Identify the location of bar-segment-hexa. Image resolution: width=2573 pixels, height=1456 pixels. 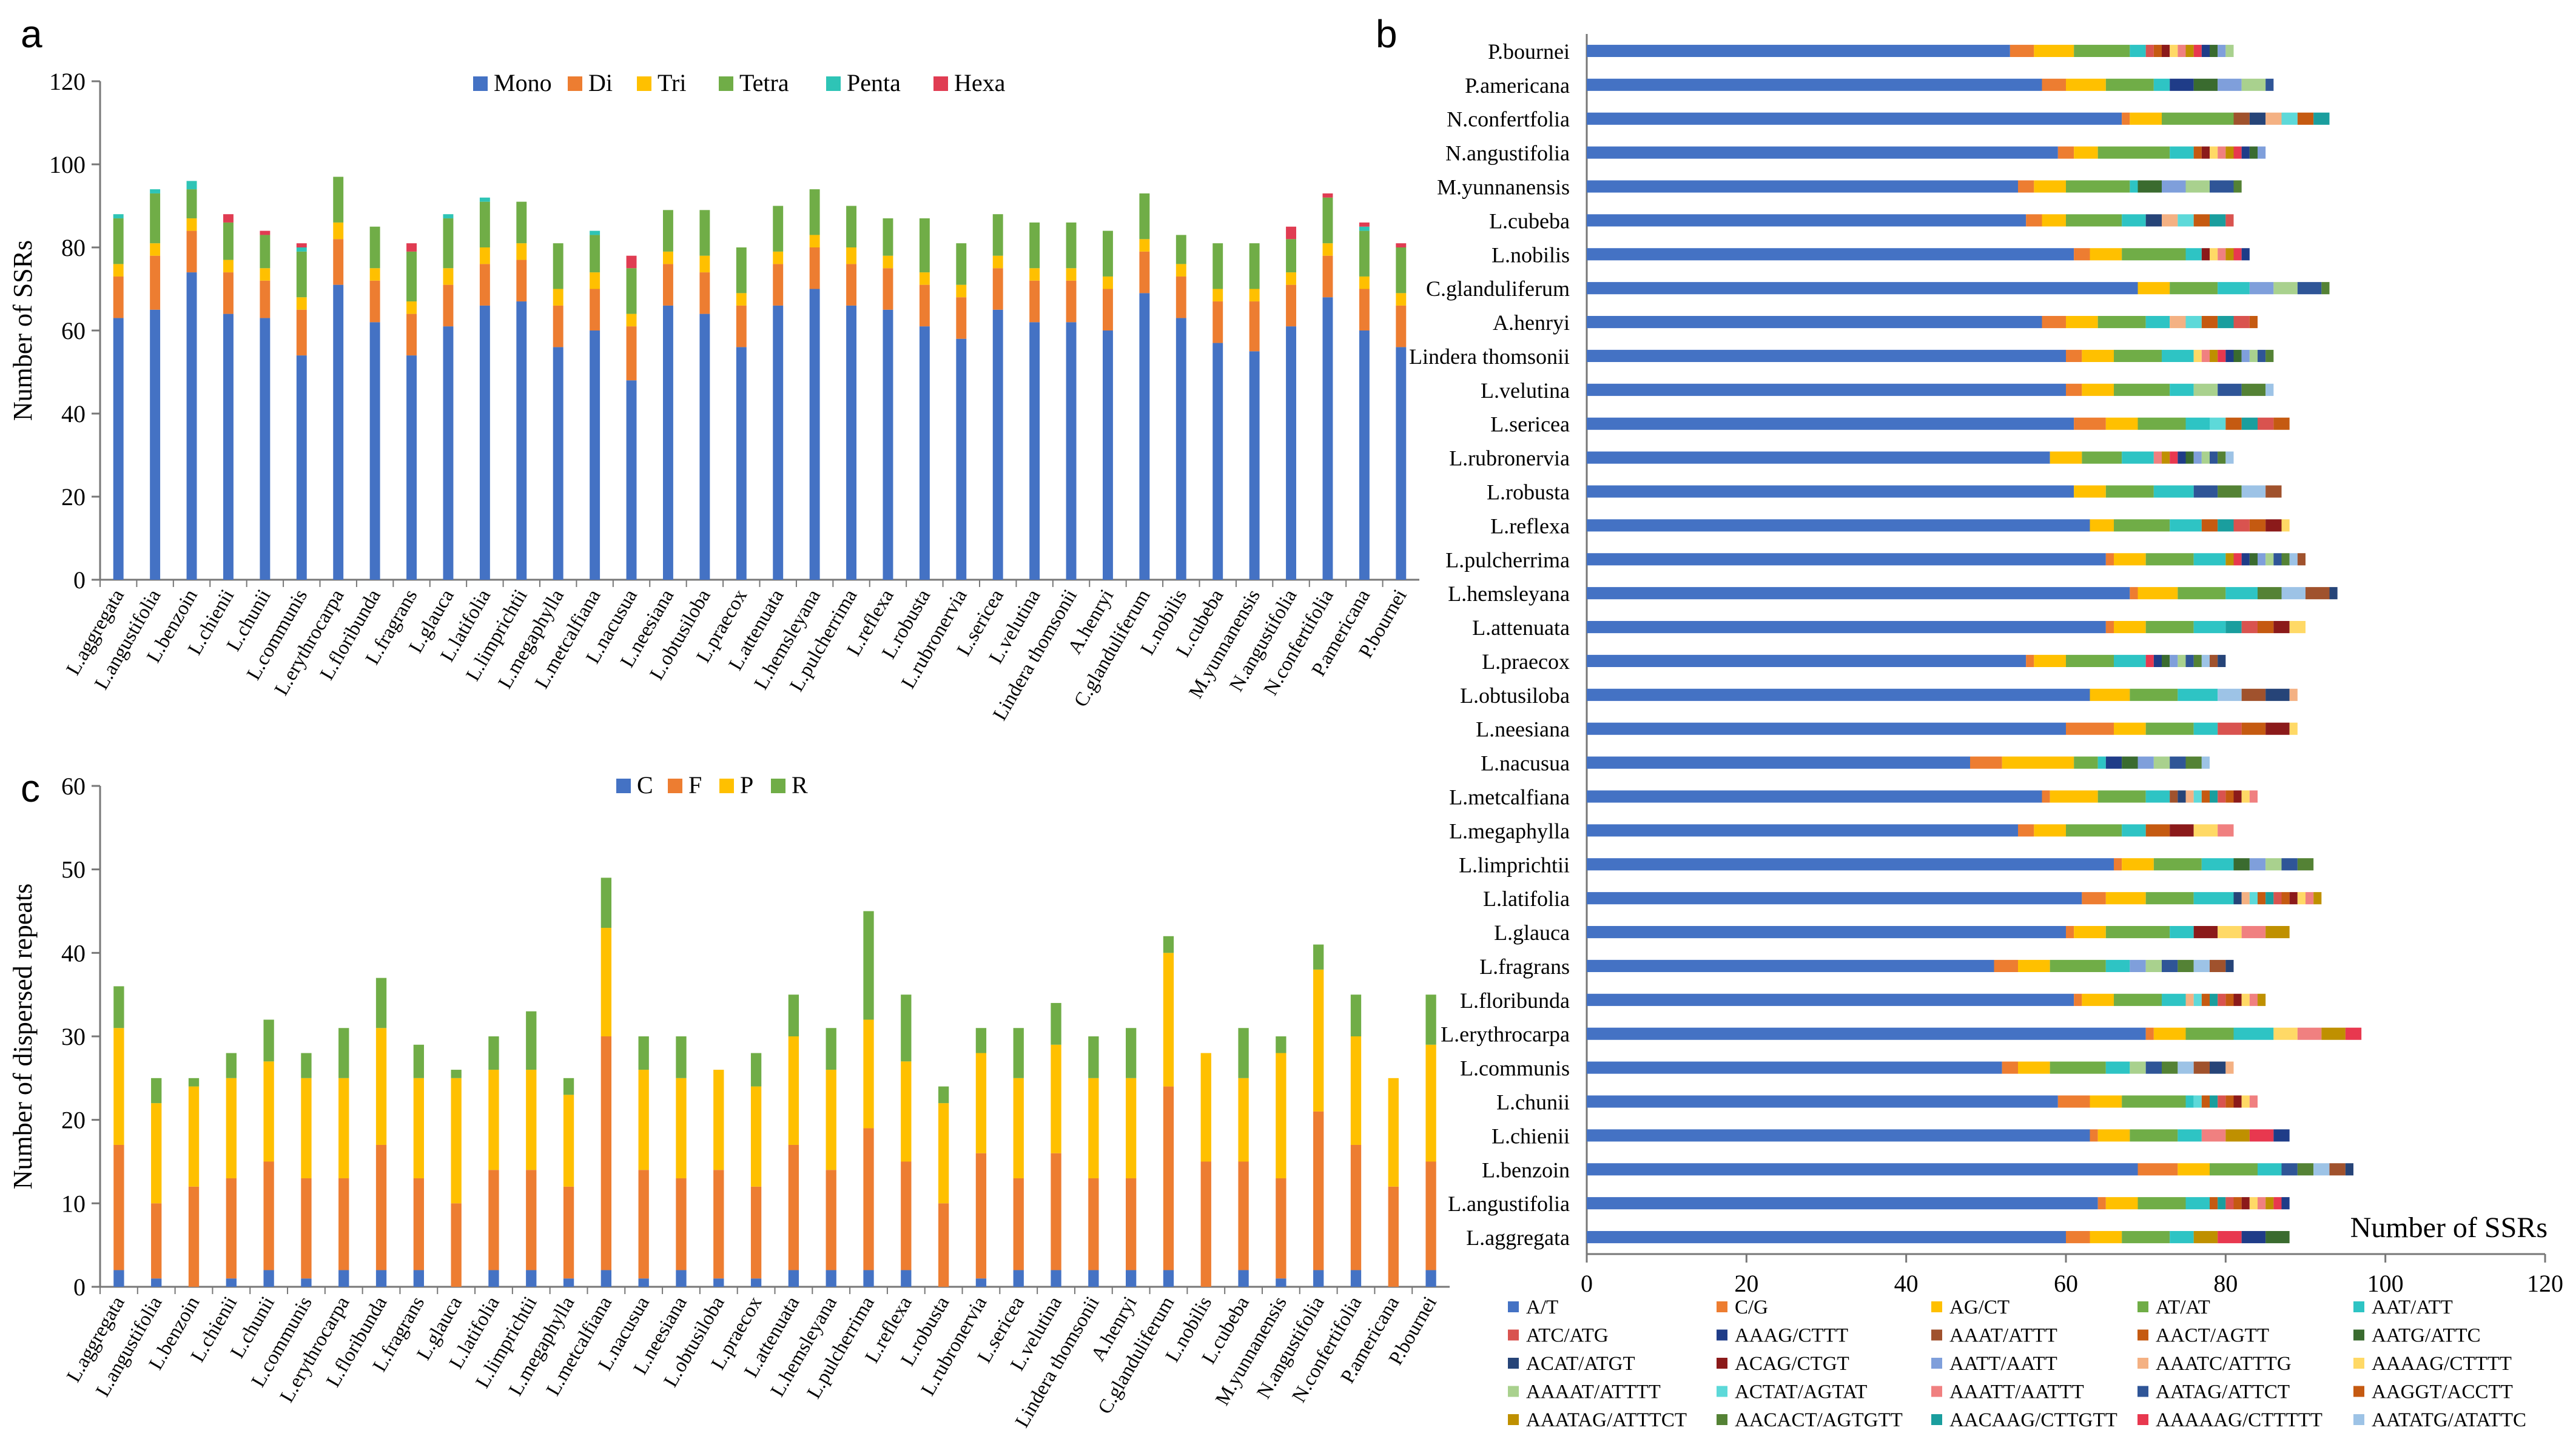
(1328, 195).